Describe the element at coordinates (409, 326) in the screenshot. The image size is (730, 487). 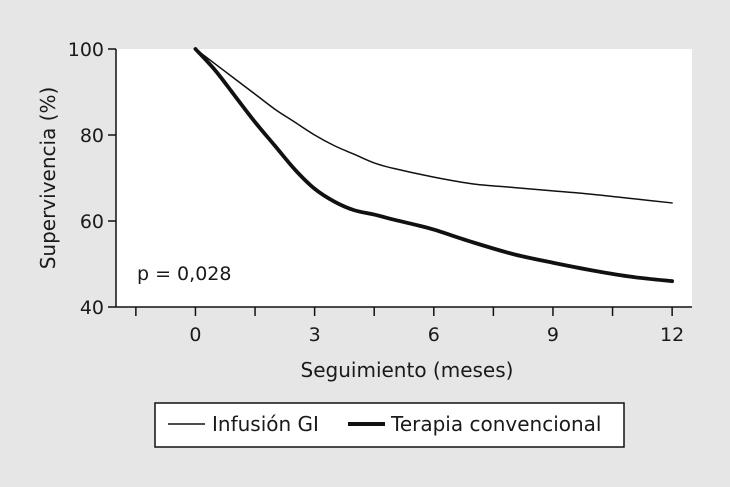
I see `x-ticks: 0 3 6 9 12` at that location.